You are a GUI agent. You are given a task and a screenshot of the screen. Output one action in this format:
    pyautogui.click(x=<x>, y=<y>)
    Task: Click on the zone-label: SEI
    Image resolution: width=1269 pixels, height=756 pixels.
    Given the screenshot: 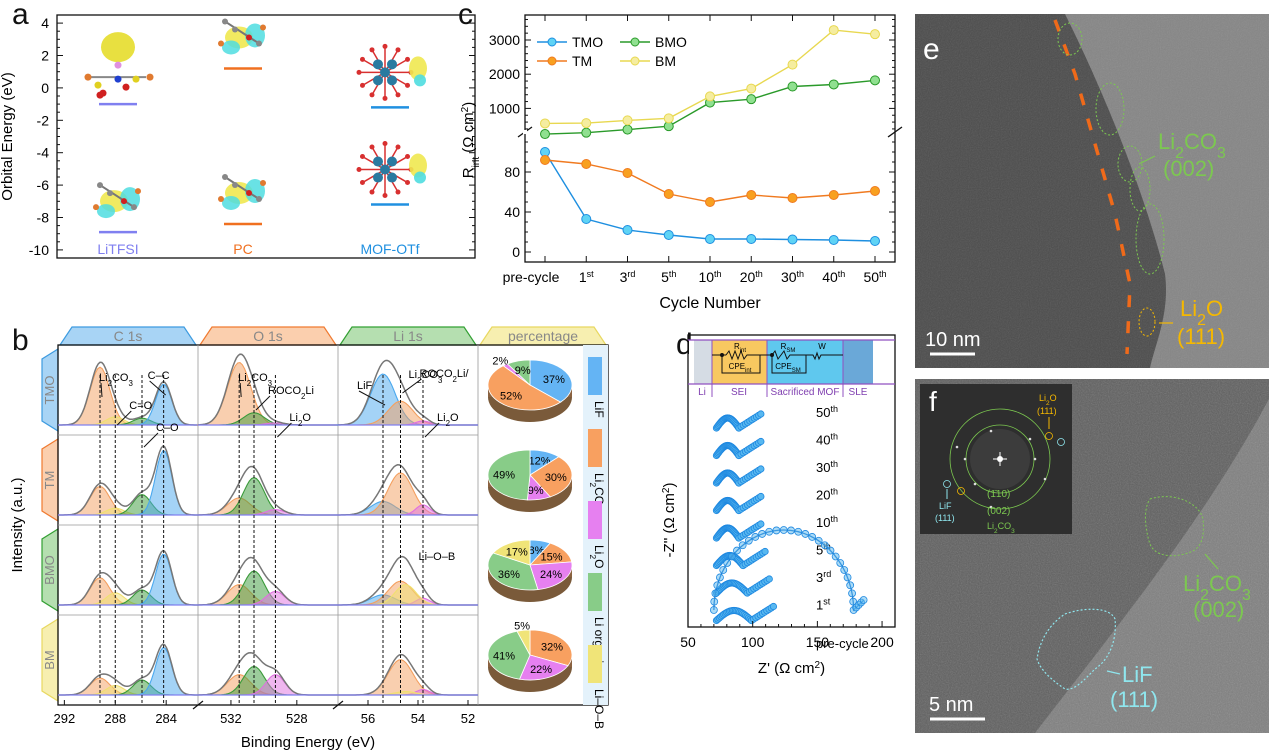 What is the action you would take?
    pyautogui.click(x=739, y=392)
    